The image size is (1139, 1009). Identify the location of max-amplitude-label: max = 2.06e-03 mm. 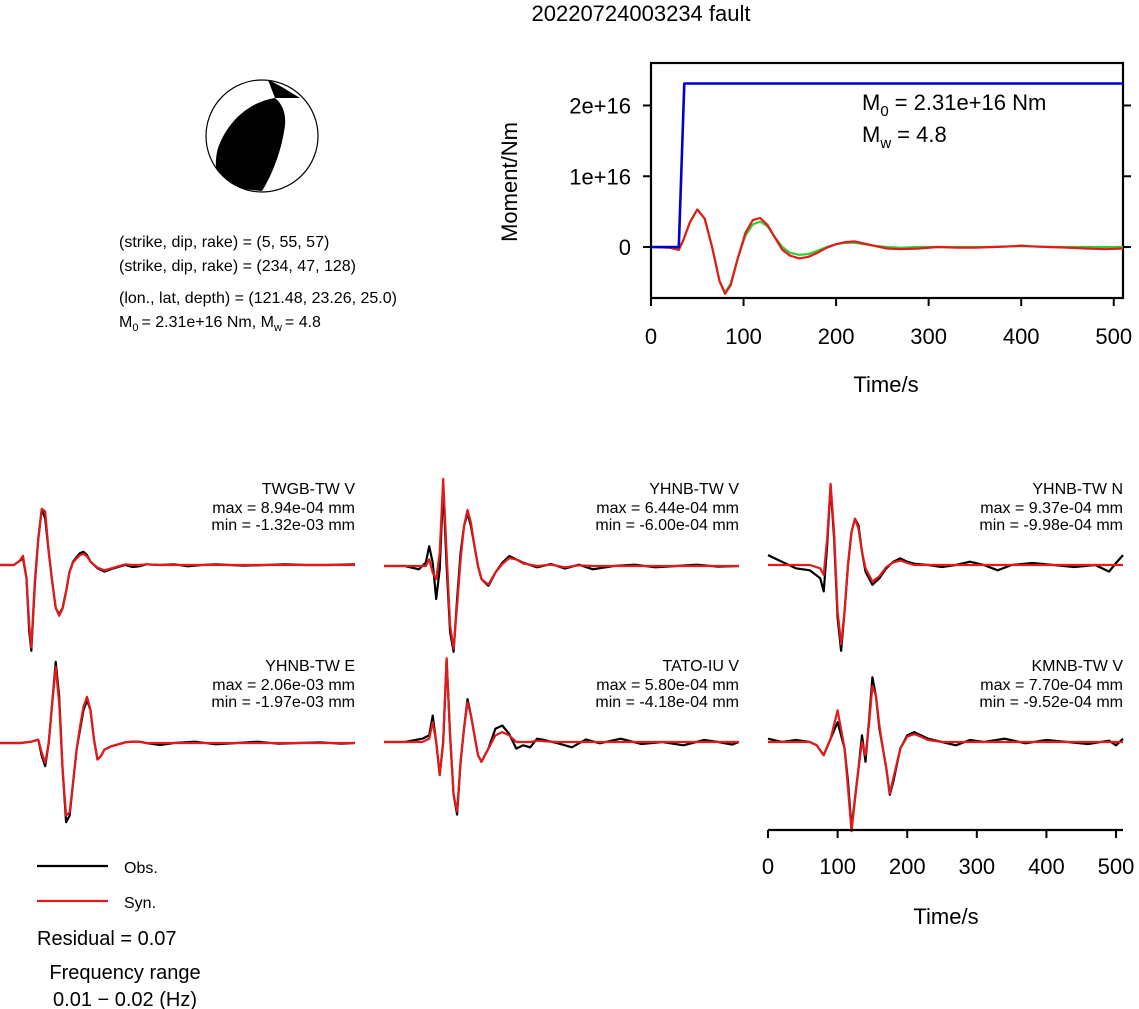
(283, 685).